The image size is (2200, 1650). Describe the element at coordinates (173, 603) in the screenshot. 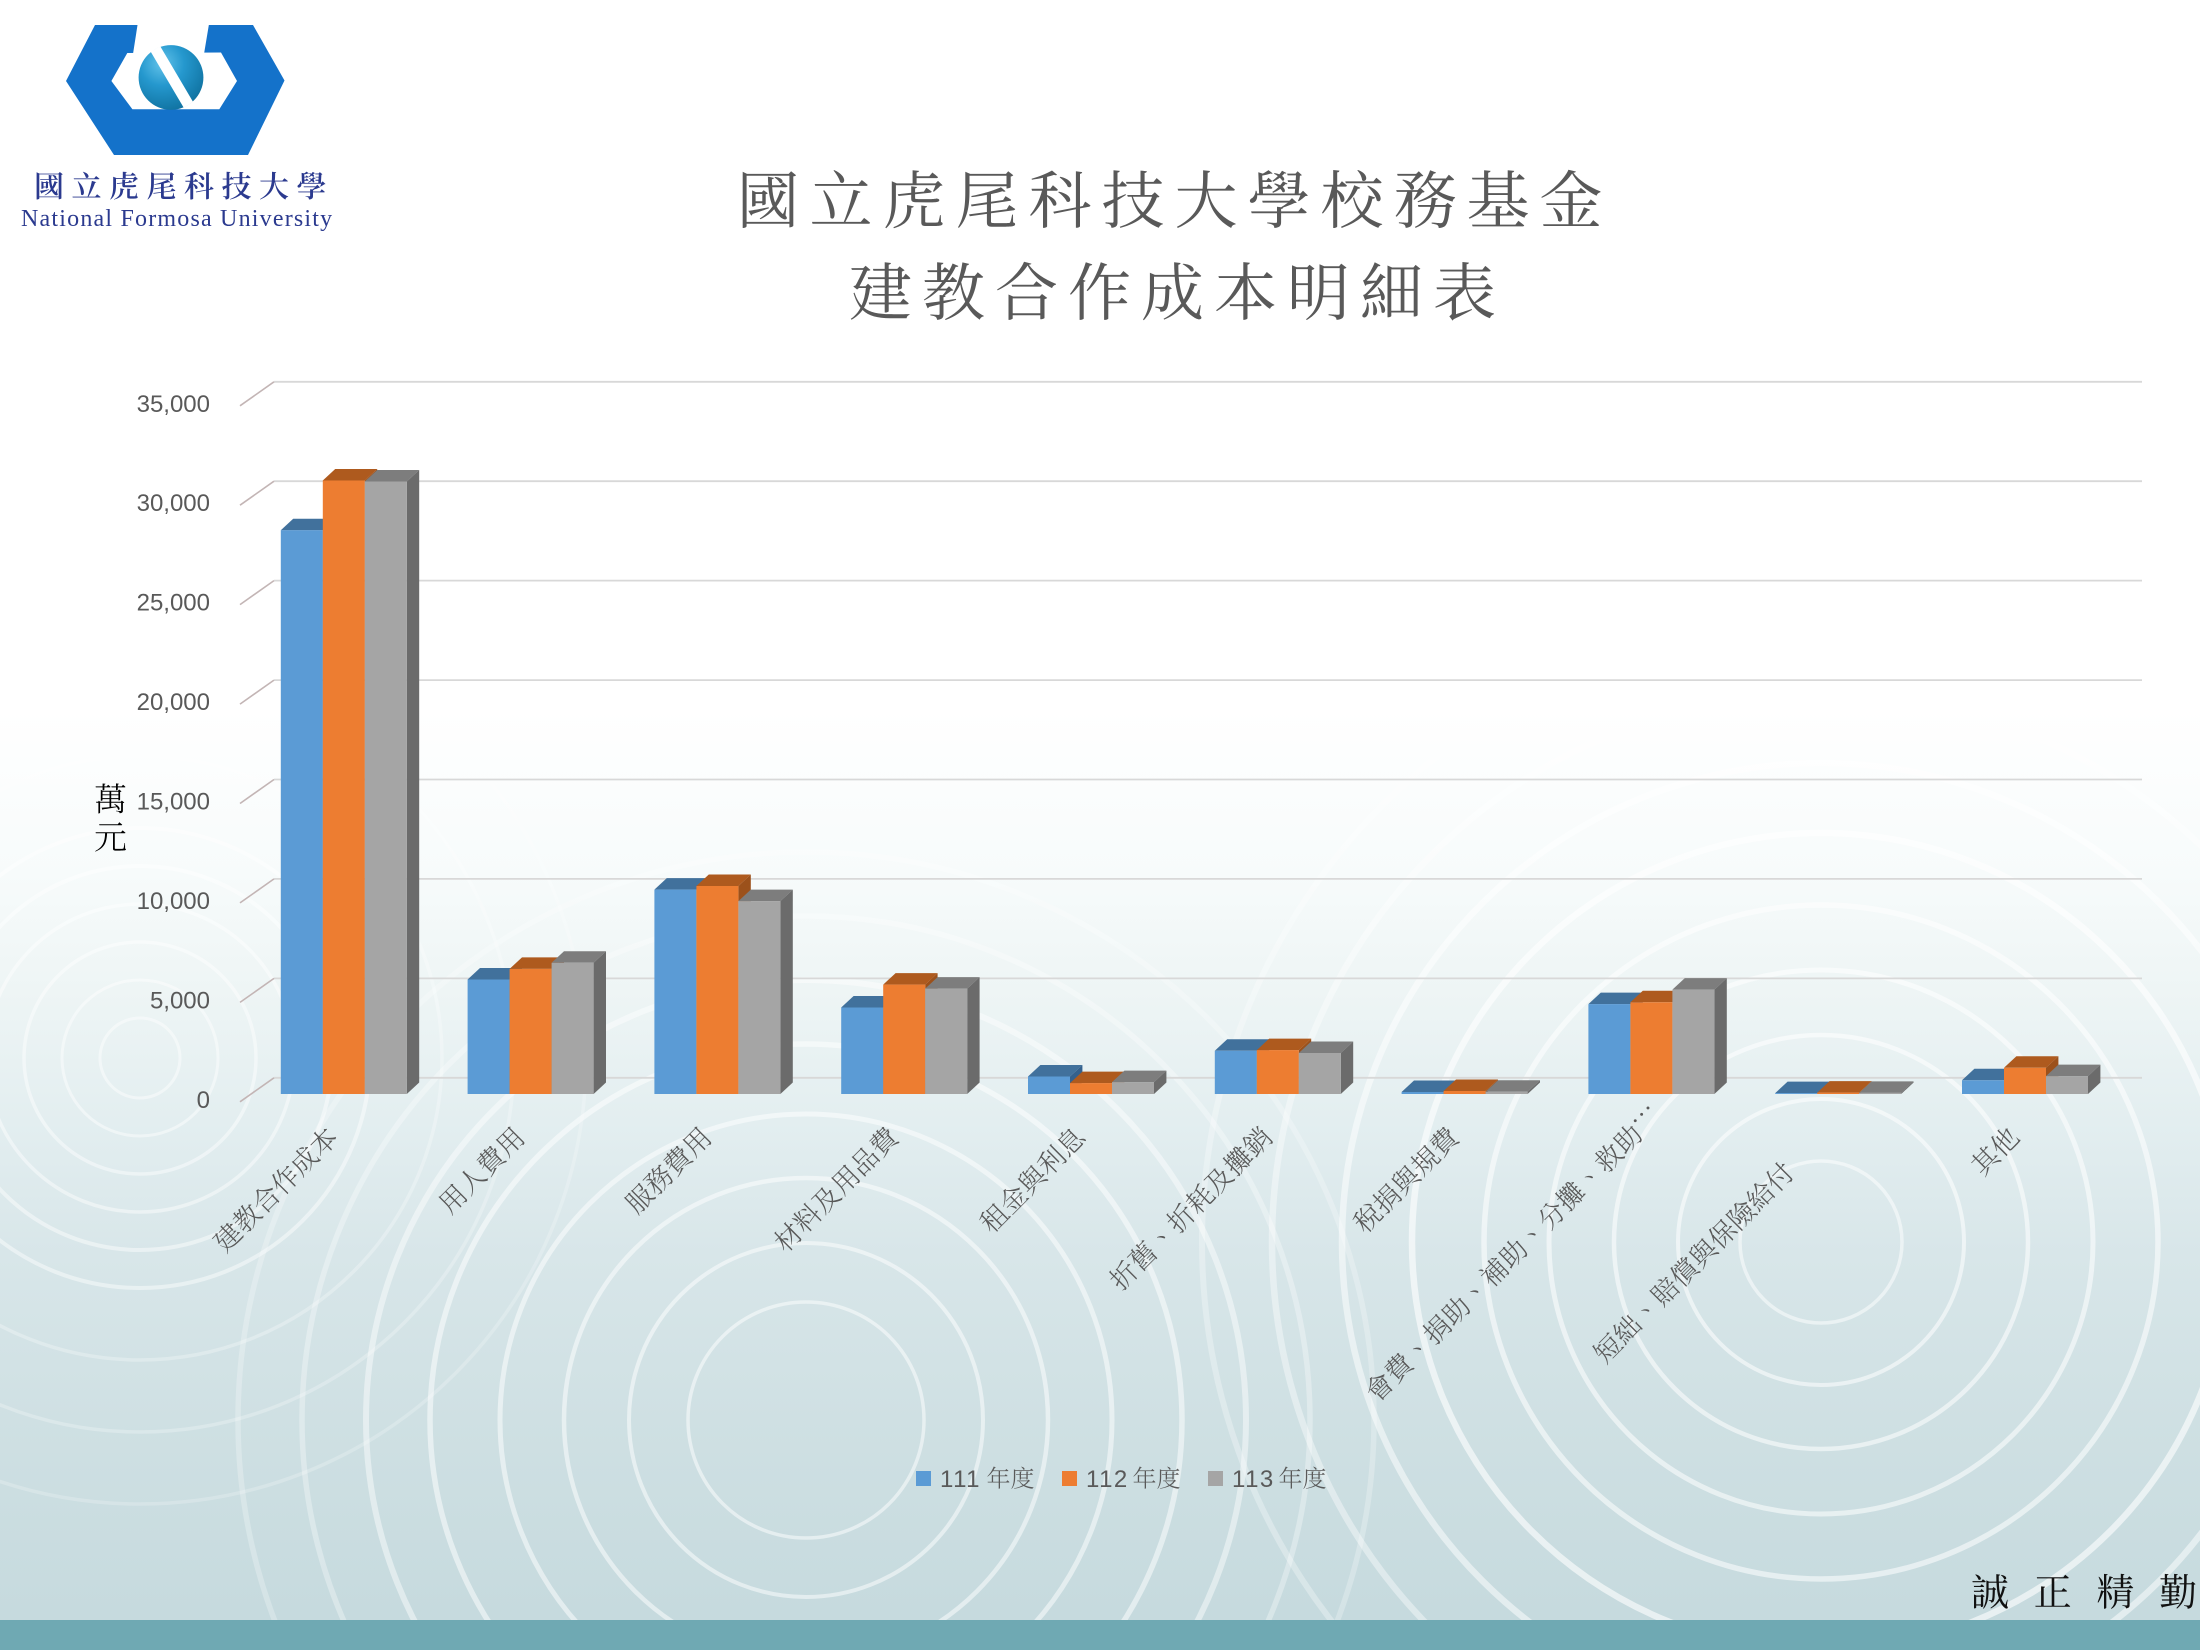

I see `svg-text: 25,000` at that location.